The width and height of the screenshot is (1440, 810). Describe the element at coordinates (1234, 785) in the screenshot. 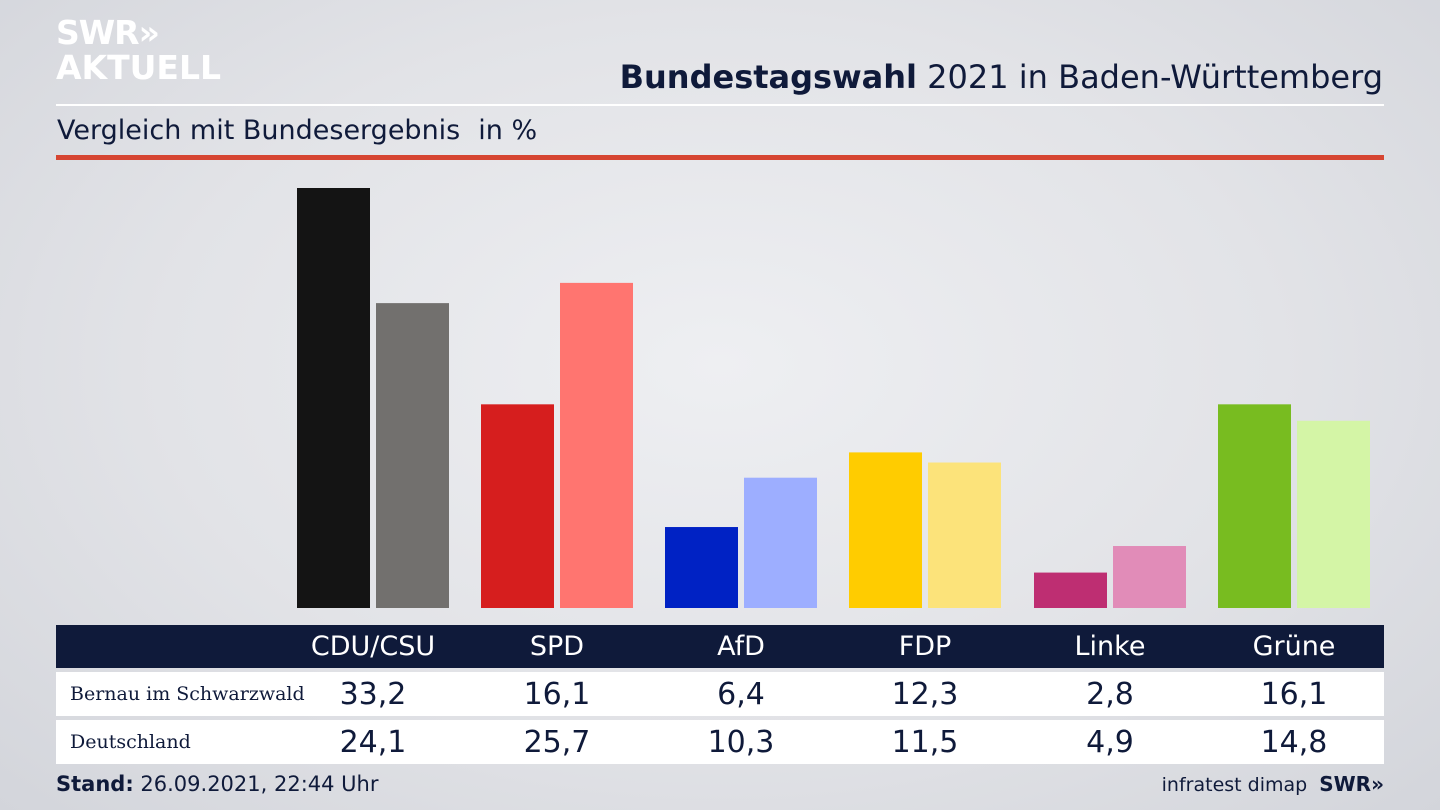

I see `source-text: infratest dimap` at that location.